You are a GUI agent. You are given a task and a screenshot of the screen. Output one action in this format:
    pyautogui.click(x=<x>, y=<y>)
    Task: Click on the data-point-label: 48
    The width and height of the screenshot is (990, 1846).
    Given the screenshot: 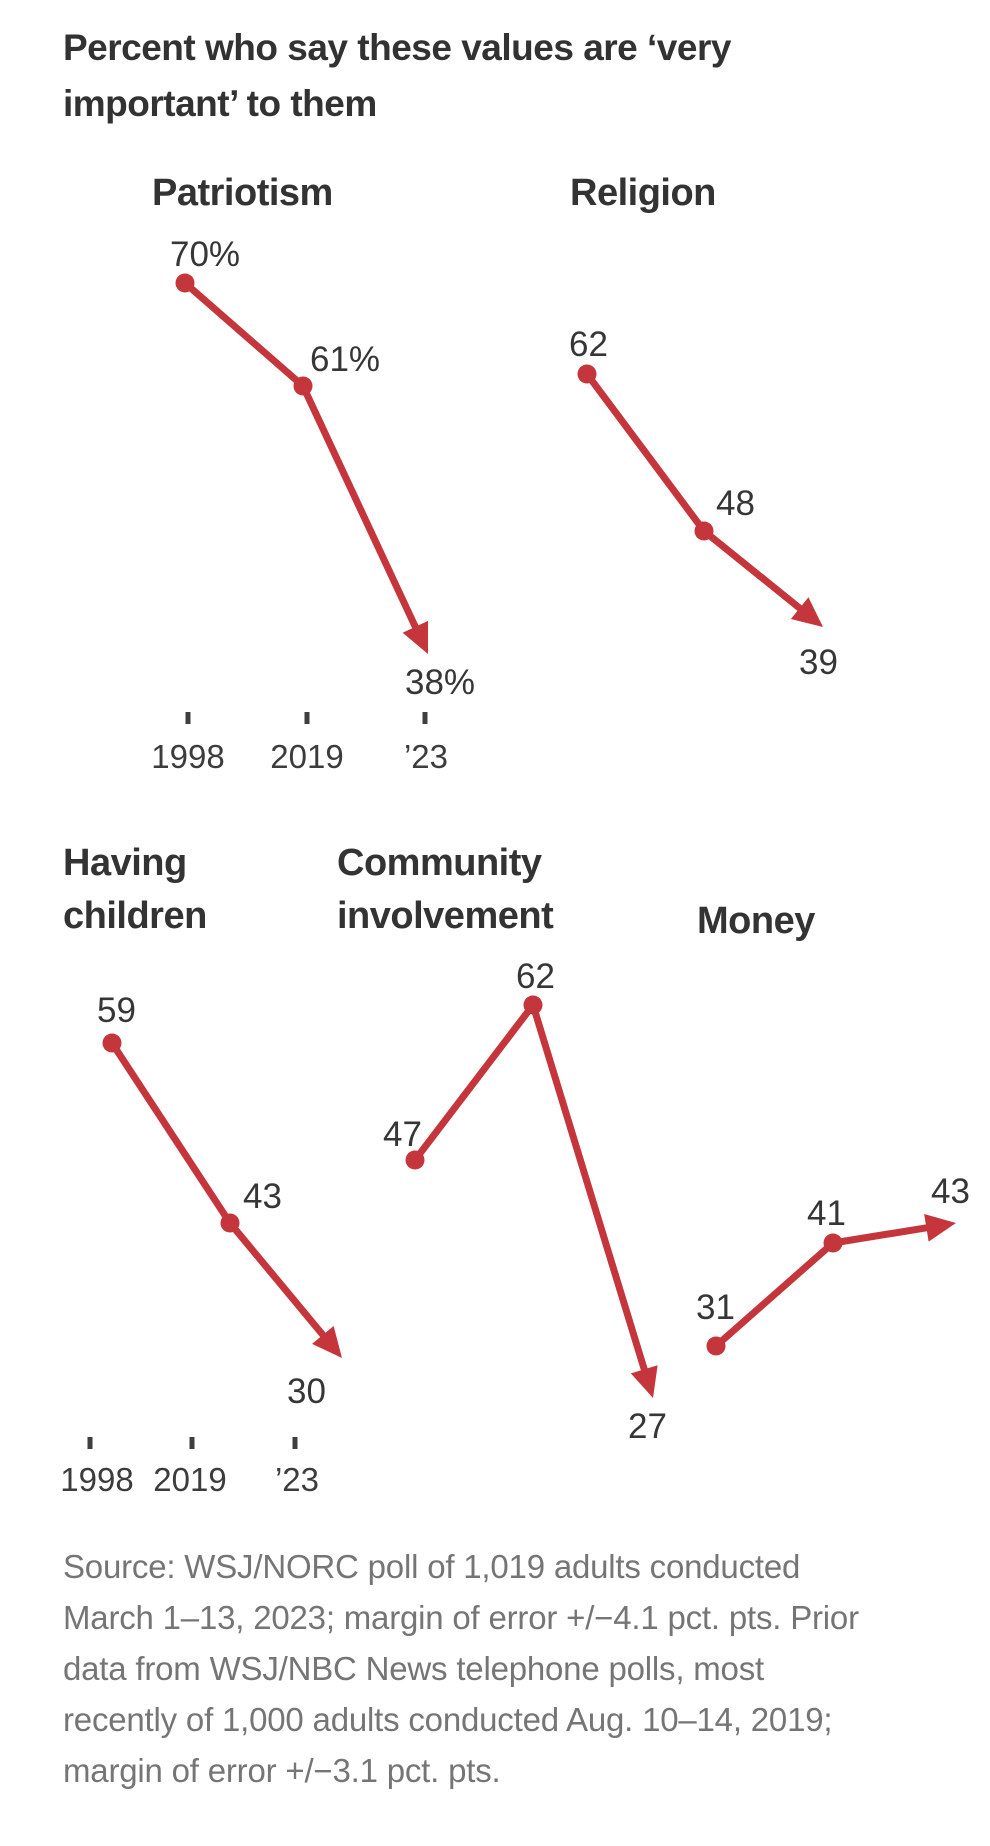 What is the action you would take?
    pyautogui.click(x=735, y=503)
    